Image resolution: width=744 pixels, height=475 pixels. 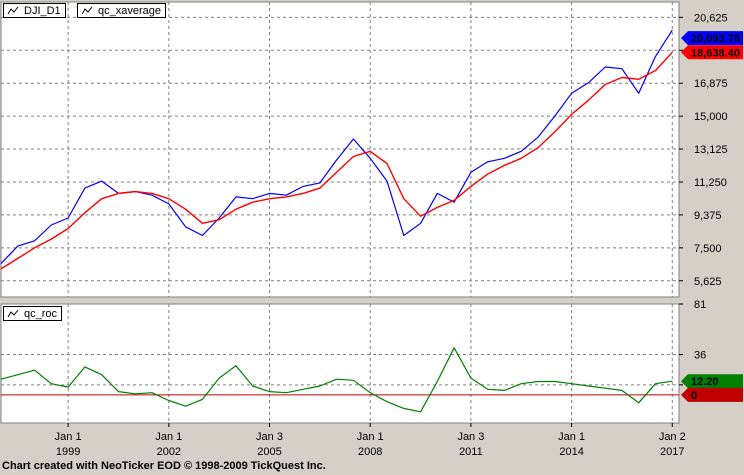 What do you see at coordinates (169, 452) in the screenshot?
I see `x-tick-label-year: 2002` at bounding box center [169, 452].